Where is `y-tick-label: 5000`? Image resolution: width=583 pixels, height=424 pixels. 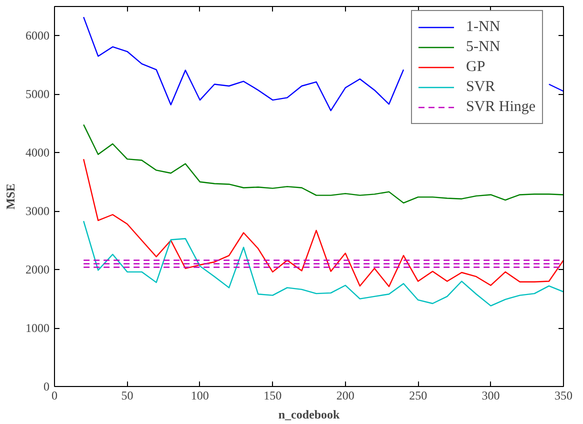
y-tick-label: 5000 is located at coordinates (38, 94).